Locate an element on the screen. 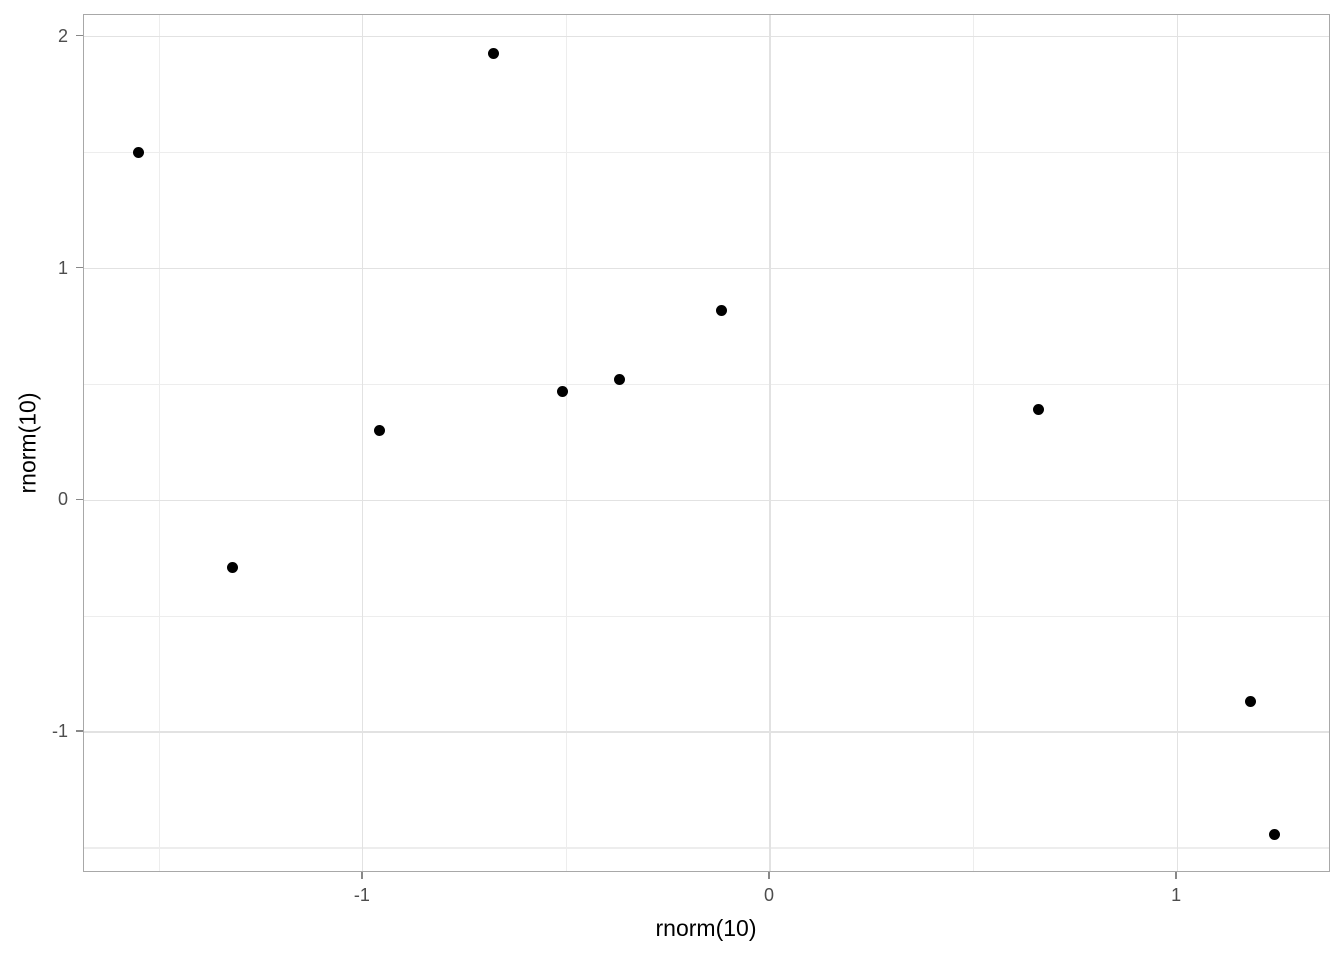  y-tick-label: 1 is located at coordinates (62, 267).